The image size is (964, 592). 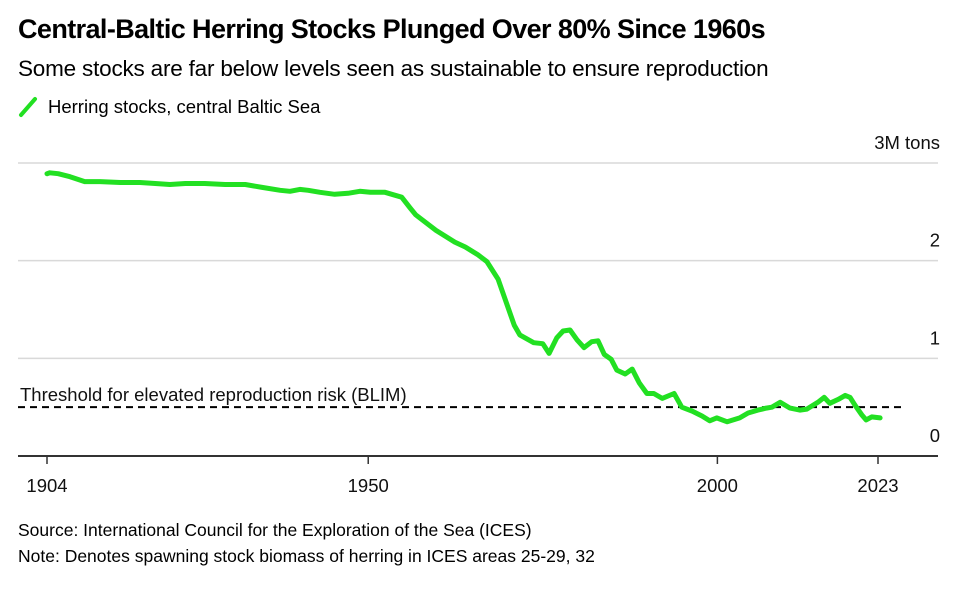 What do you see at coordinates (478, 475) in the screenshot?
I see `x-axis: 1904 1950 2000 2023` at bounding box center [478, 475].